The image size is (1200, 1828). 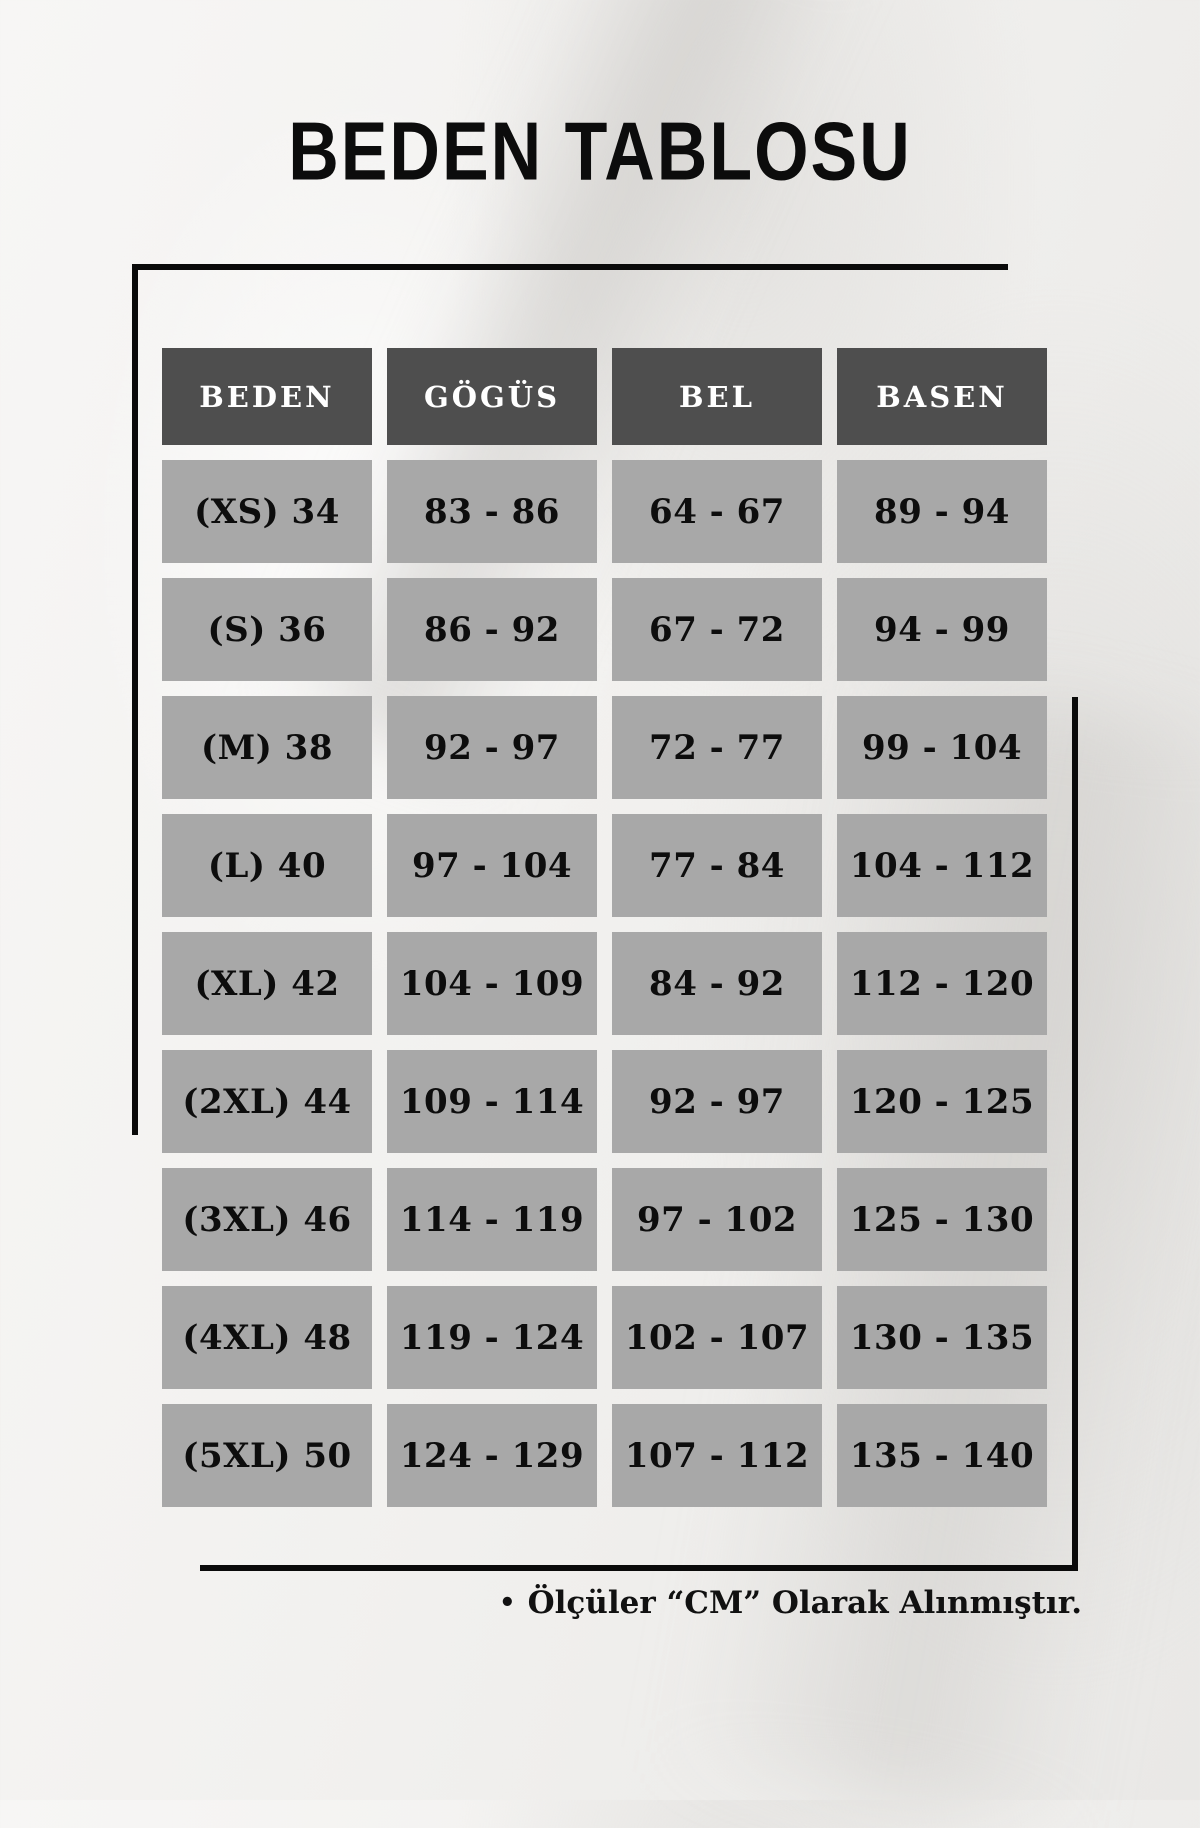 I want to click on table-cell: 109 - 114, so click(x=492, y=1101).